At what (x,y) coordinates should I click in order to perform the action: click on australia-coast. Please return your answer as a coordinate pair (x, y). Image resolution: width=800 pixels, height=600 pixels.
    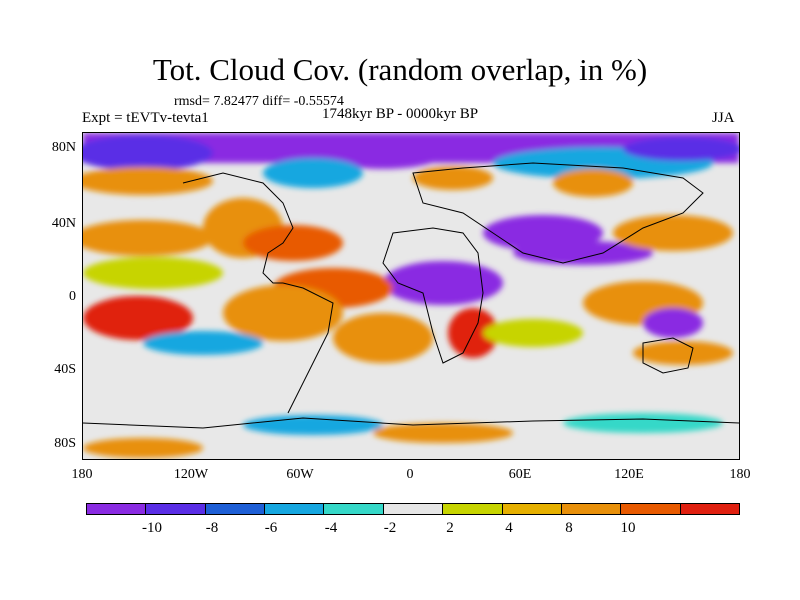
    Looking at the image, I should click on (668, 355).